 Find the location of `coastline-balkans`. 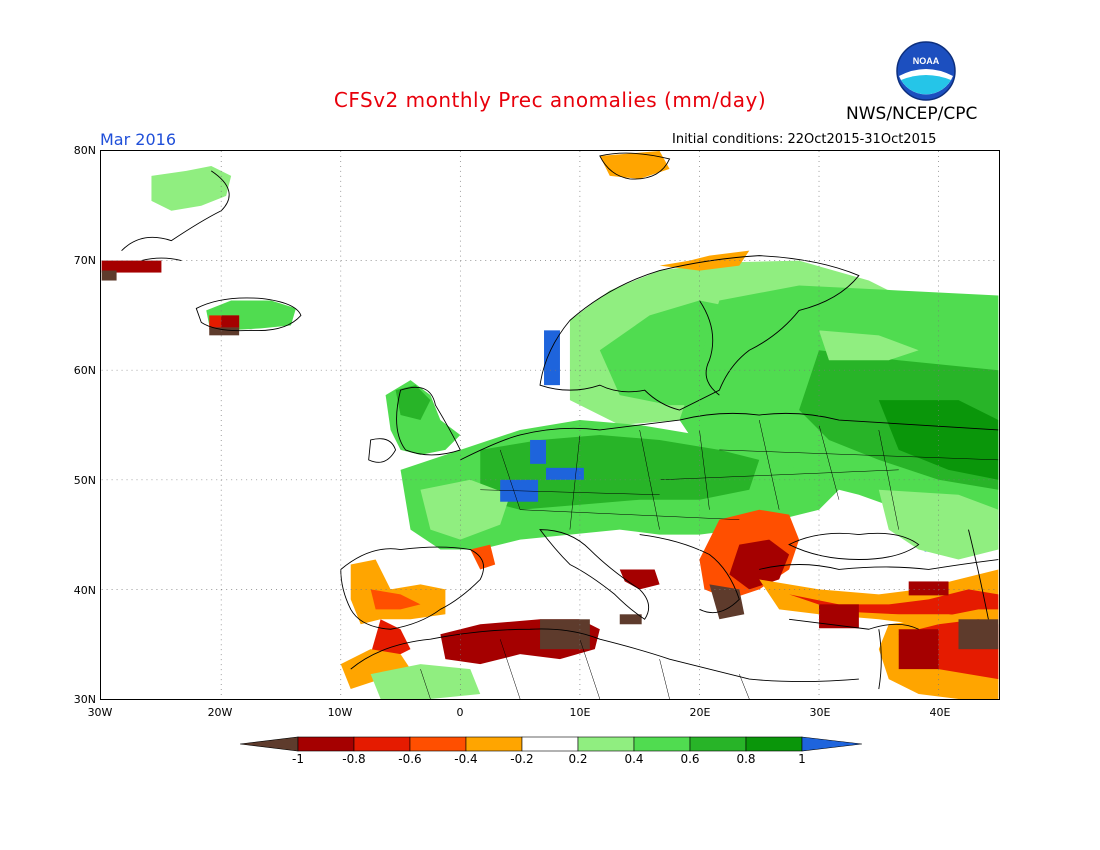

coastline-balkans is located at coordinates (689, 574).